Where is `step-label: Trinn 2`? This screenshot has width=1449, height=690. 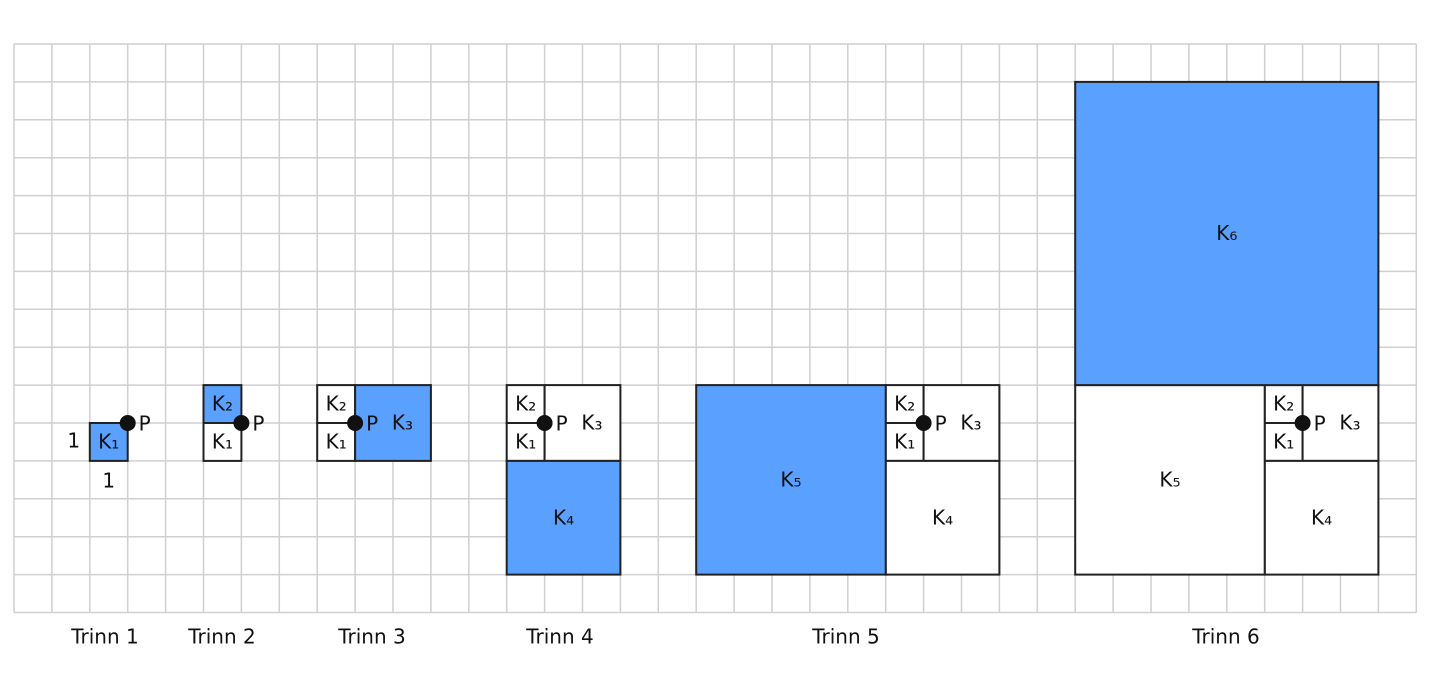
step-label: Trinn 2 is located at coordinates (221, 637).